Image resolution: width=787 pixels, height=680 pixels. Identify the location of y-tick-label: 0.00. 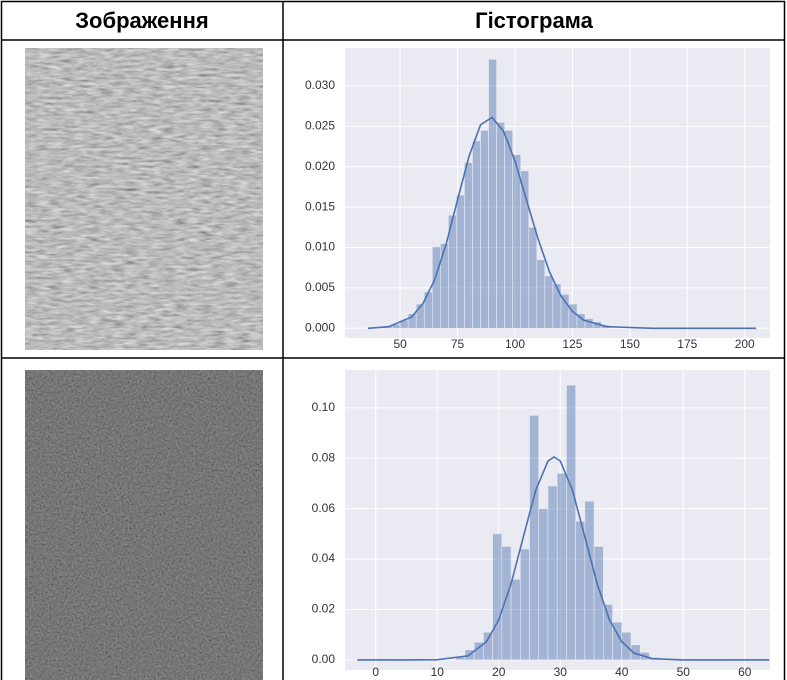
(324, 659).